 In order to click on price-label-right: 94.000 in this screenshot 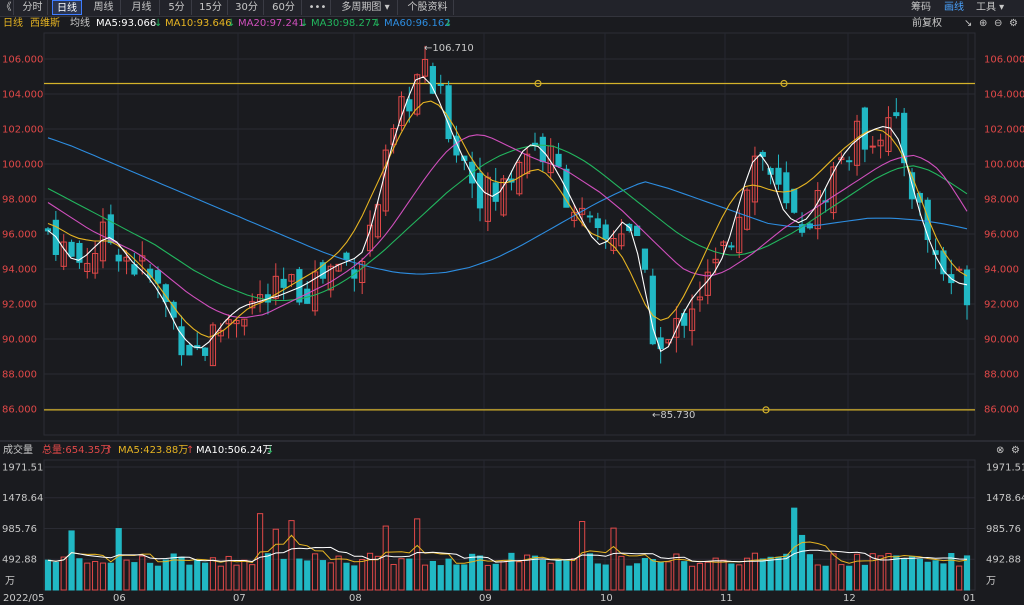, I will do `click(1001, 270)`.